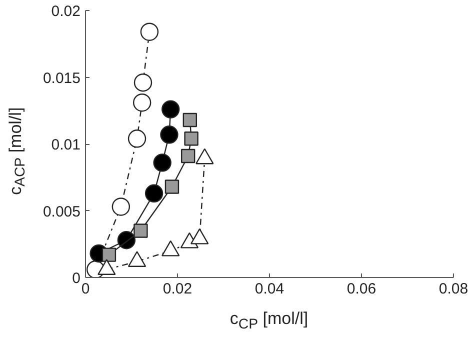  I want to click on x-tick-label: 0.04, so click(269, 289).